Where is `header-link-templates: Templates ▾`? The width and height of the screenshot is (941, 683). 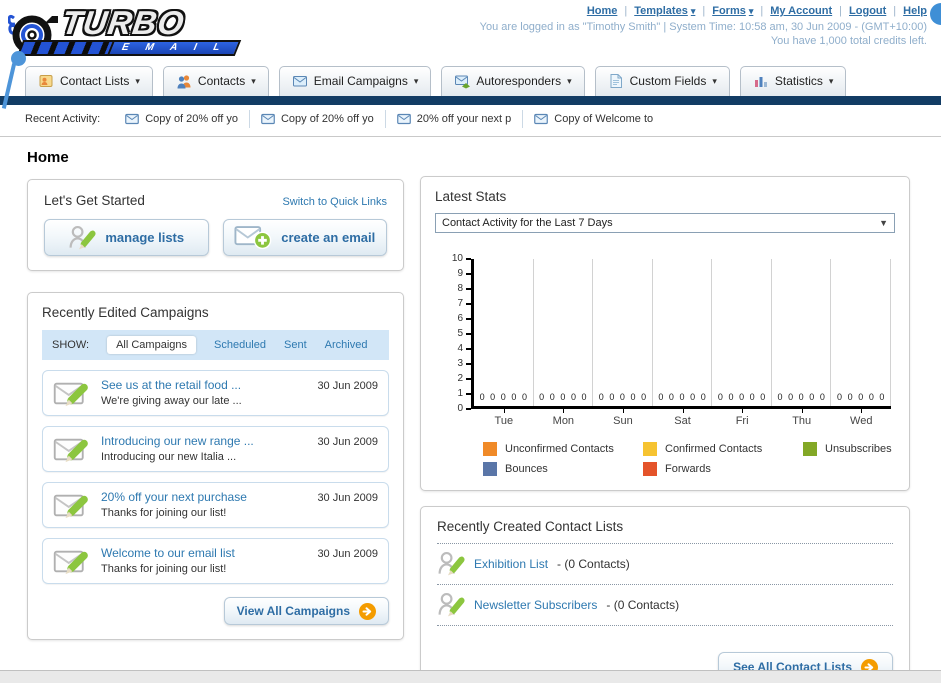
header-link-templates: Templates ▾ is located at coordinates (665, 11).